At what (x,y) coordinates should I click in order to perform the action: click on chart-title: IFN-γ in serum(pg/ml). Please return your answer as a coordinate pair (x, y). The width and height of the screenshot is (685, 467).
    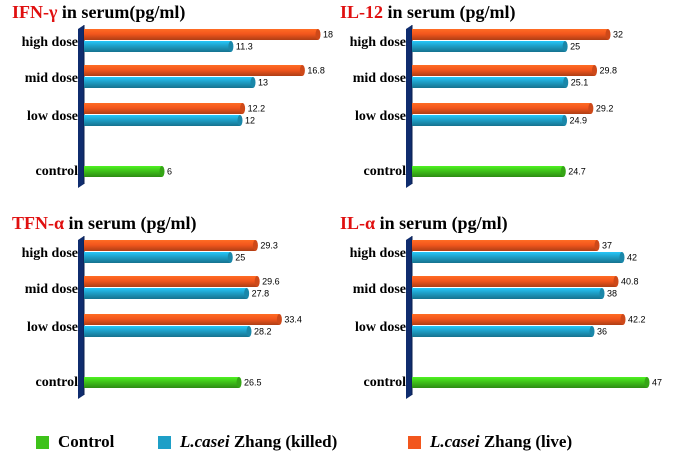
    Looking at the image, I should click on (98, 12).